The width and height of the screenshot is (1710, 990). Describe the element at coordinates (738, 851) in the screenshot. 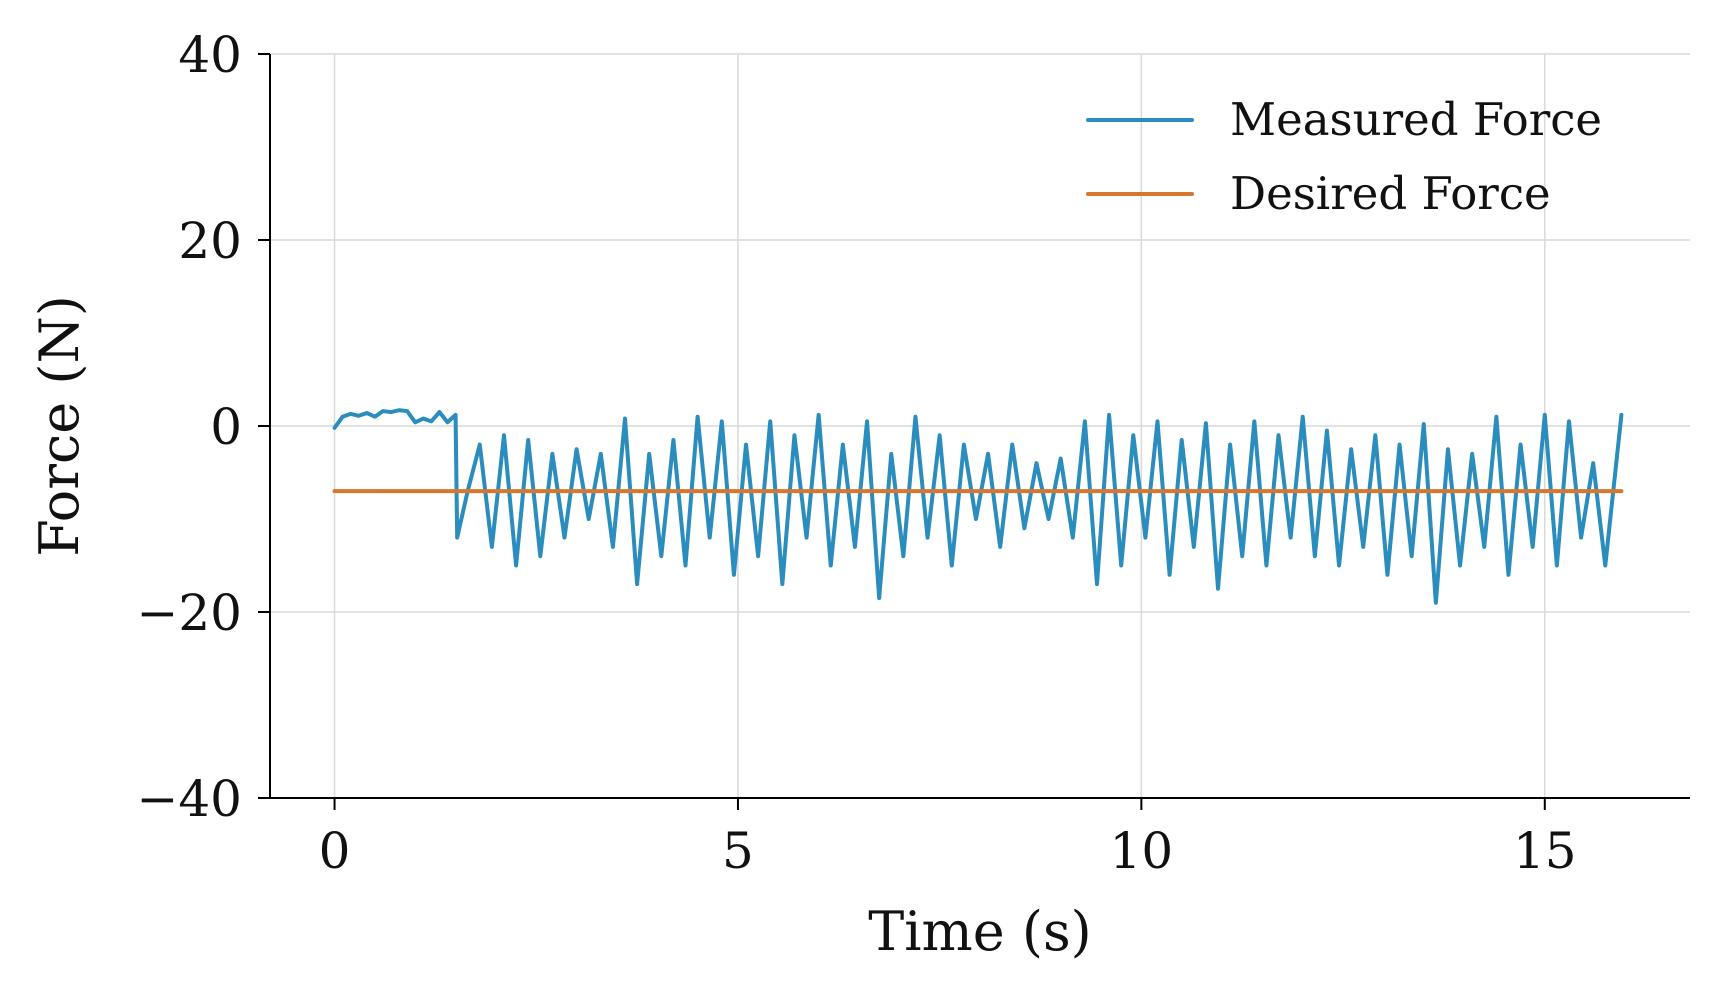

I see `x-tick-label: 5` at that location.